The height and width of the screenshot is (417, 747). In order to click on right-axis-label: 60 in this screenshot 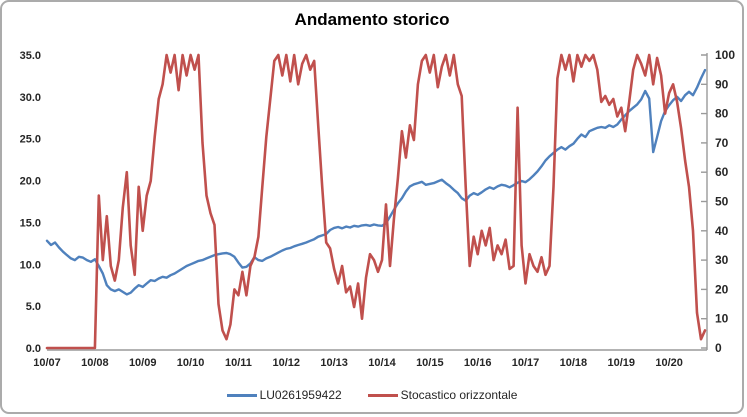, I will do `click(722, 172)`.